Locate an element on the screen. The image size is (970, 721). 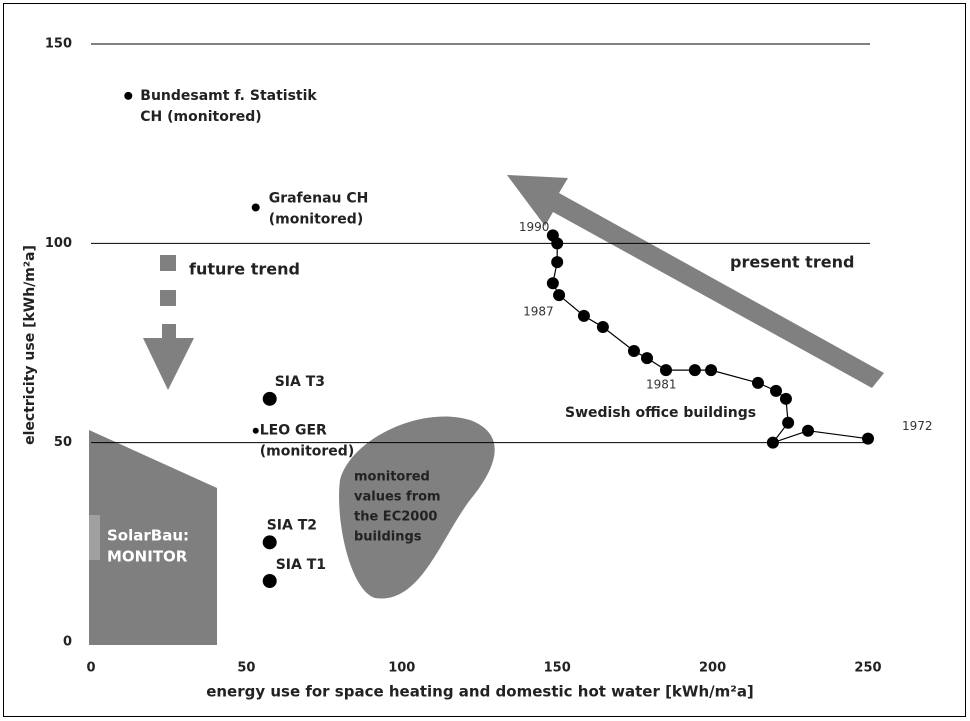
y-tick-label: 150 is located at coordinates (58, 44).